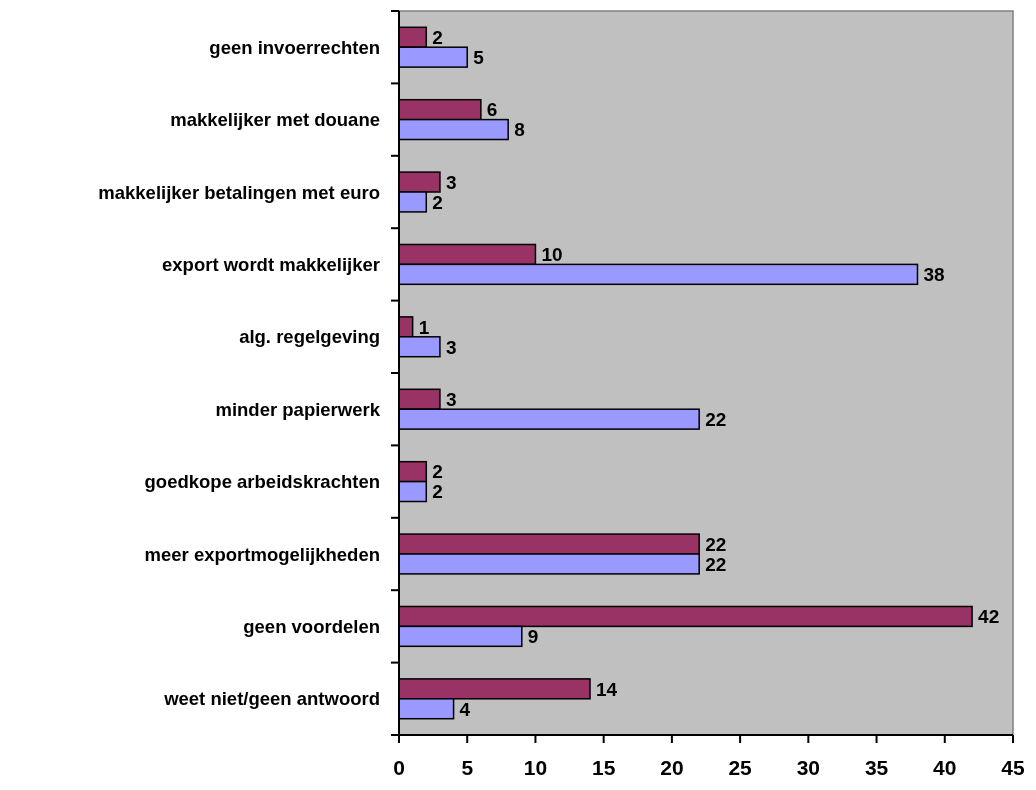  Describe the element at coordinates (1013, 767) in the screenshot. I see `x-tick-label: 45` at that location.